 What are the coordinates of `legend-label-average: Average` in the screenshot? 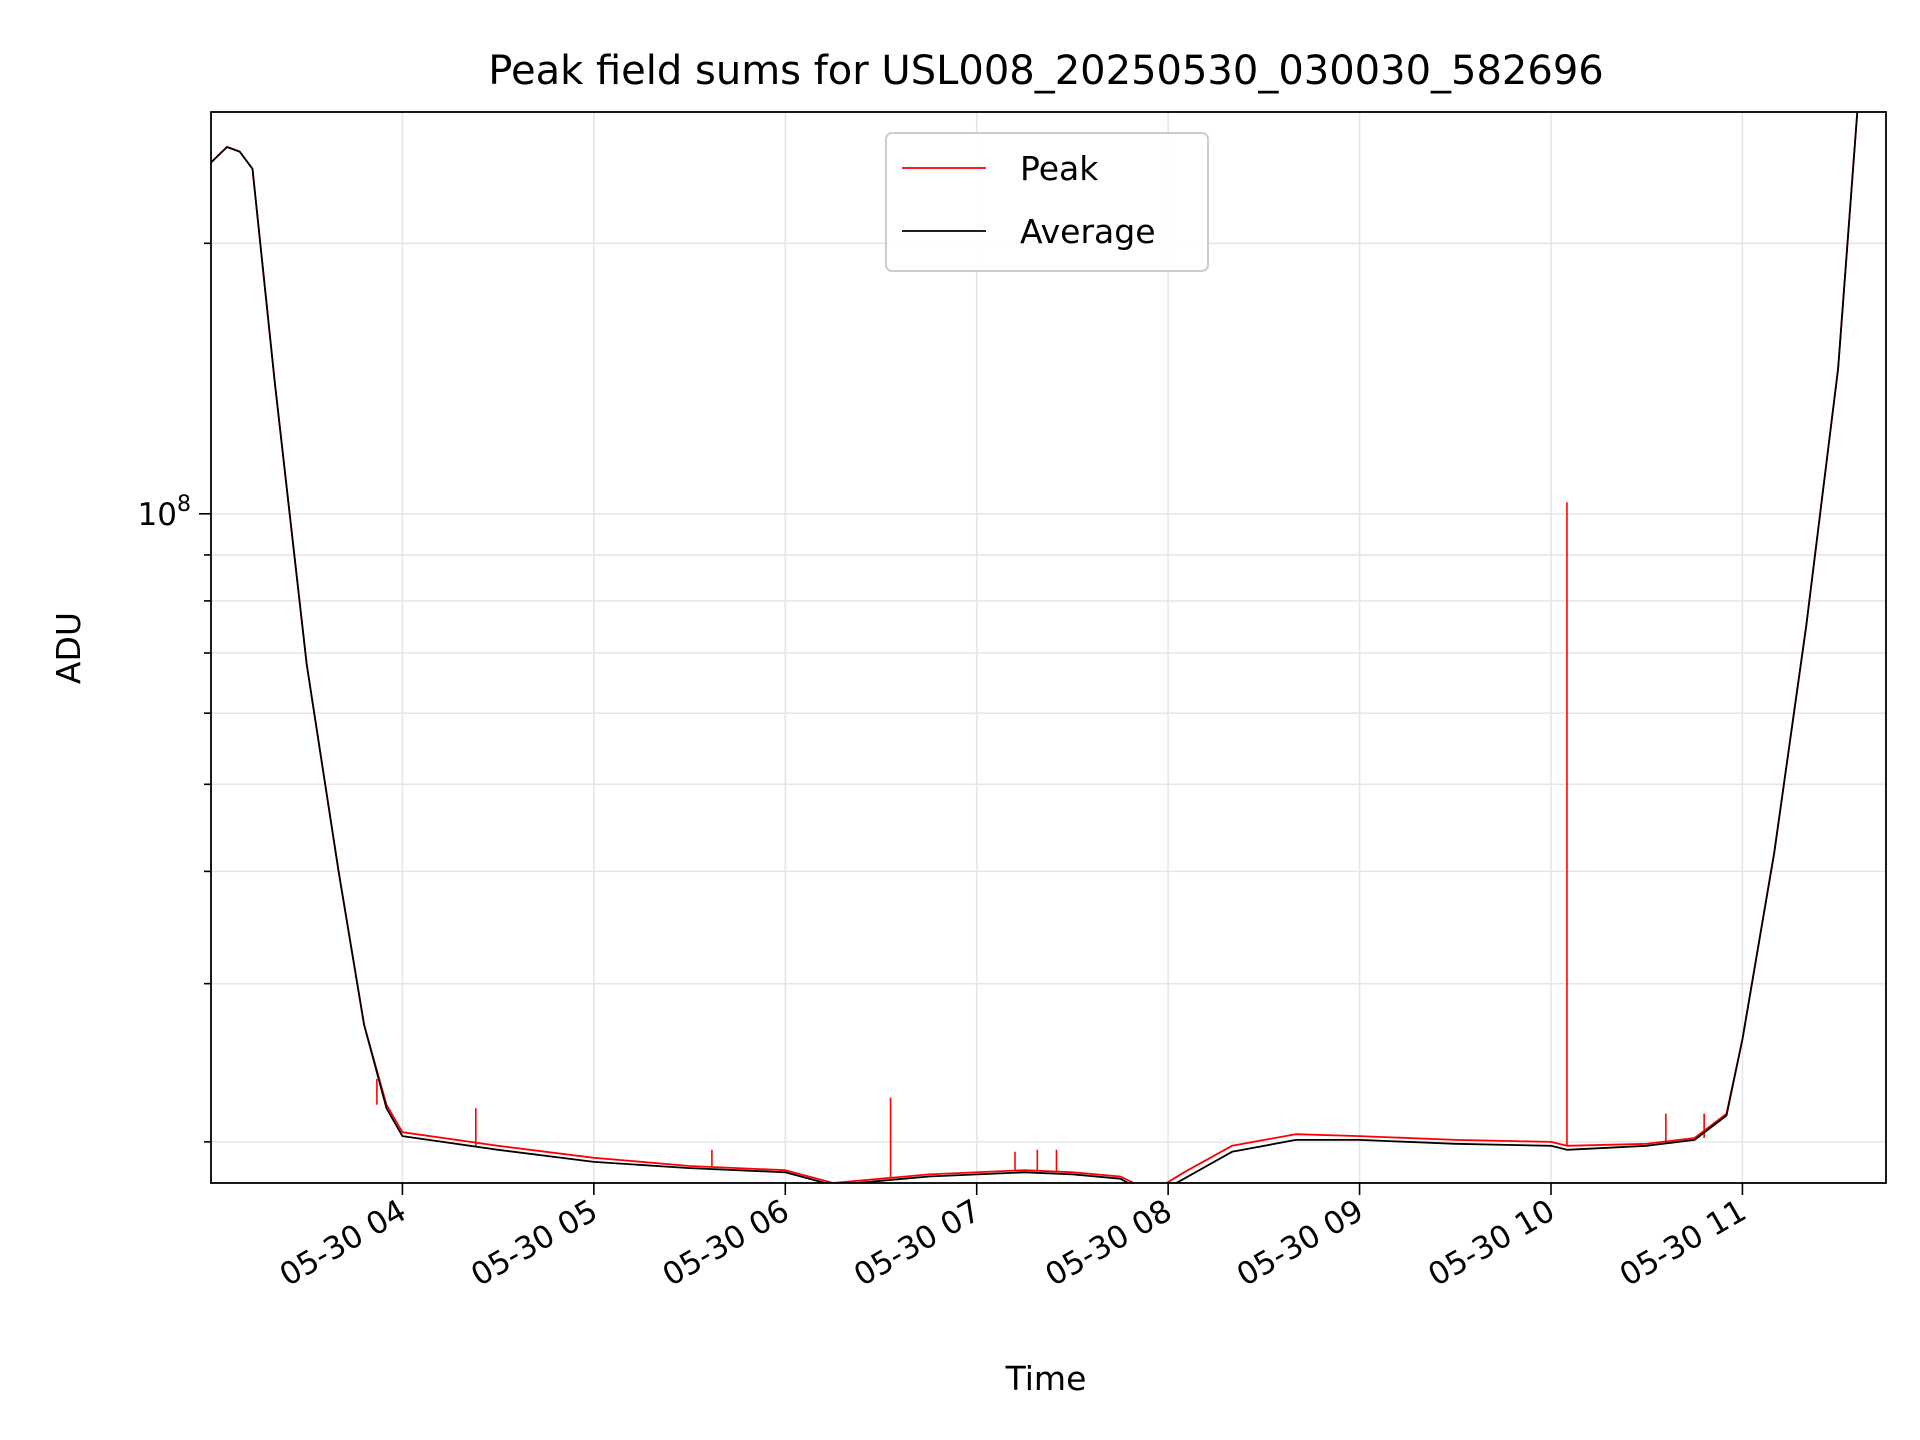 It's located at (1088, 231).